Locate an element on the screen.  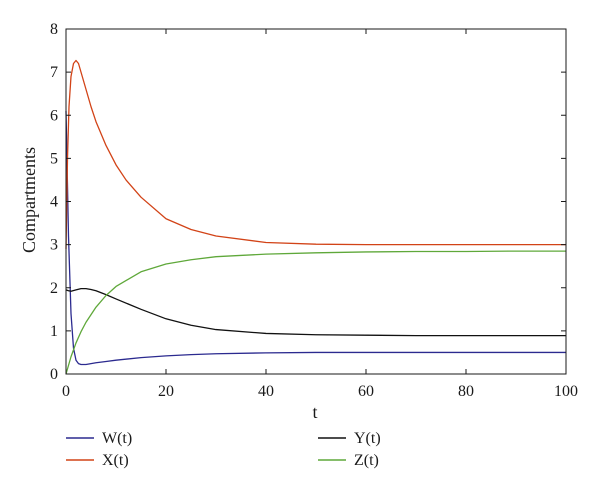
y-axis-label: Compartments is located at coordinates (29, 200).